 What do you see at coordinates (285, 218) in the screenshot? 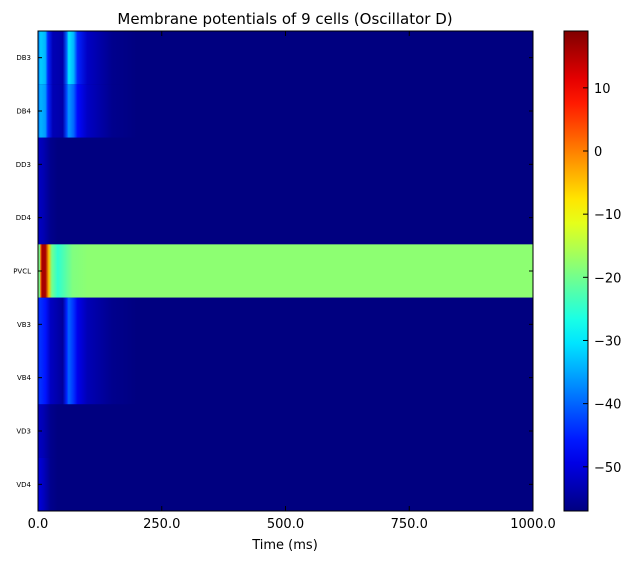
I see `heatmap-row-dd4` at bounding box center [285, 218].